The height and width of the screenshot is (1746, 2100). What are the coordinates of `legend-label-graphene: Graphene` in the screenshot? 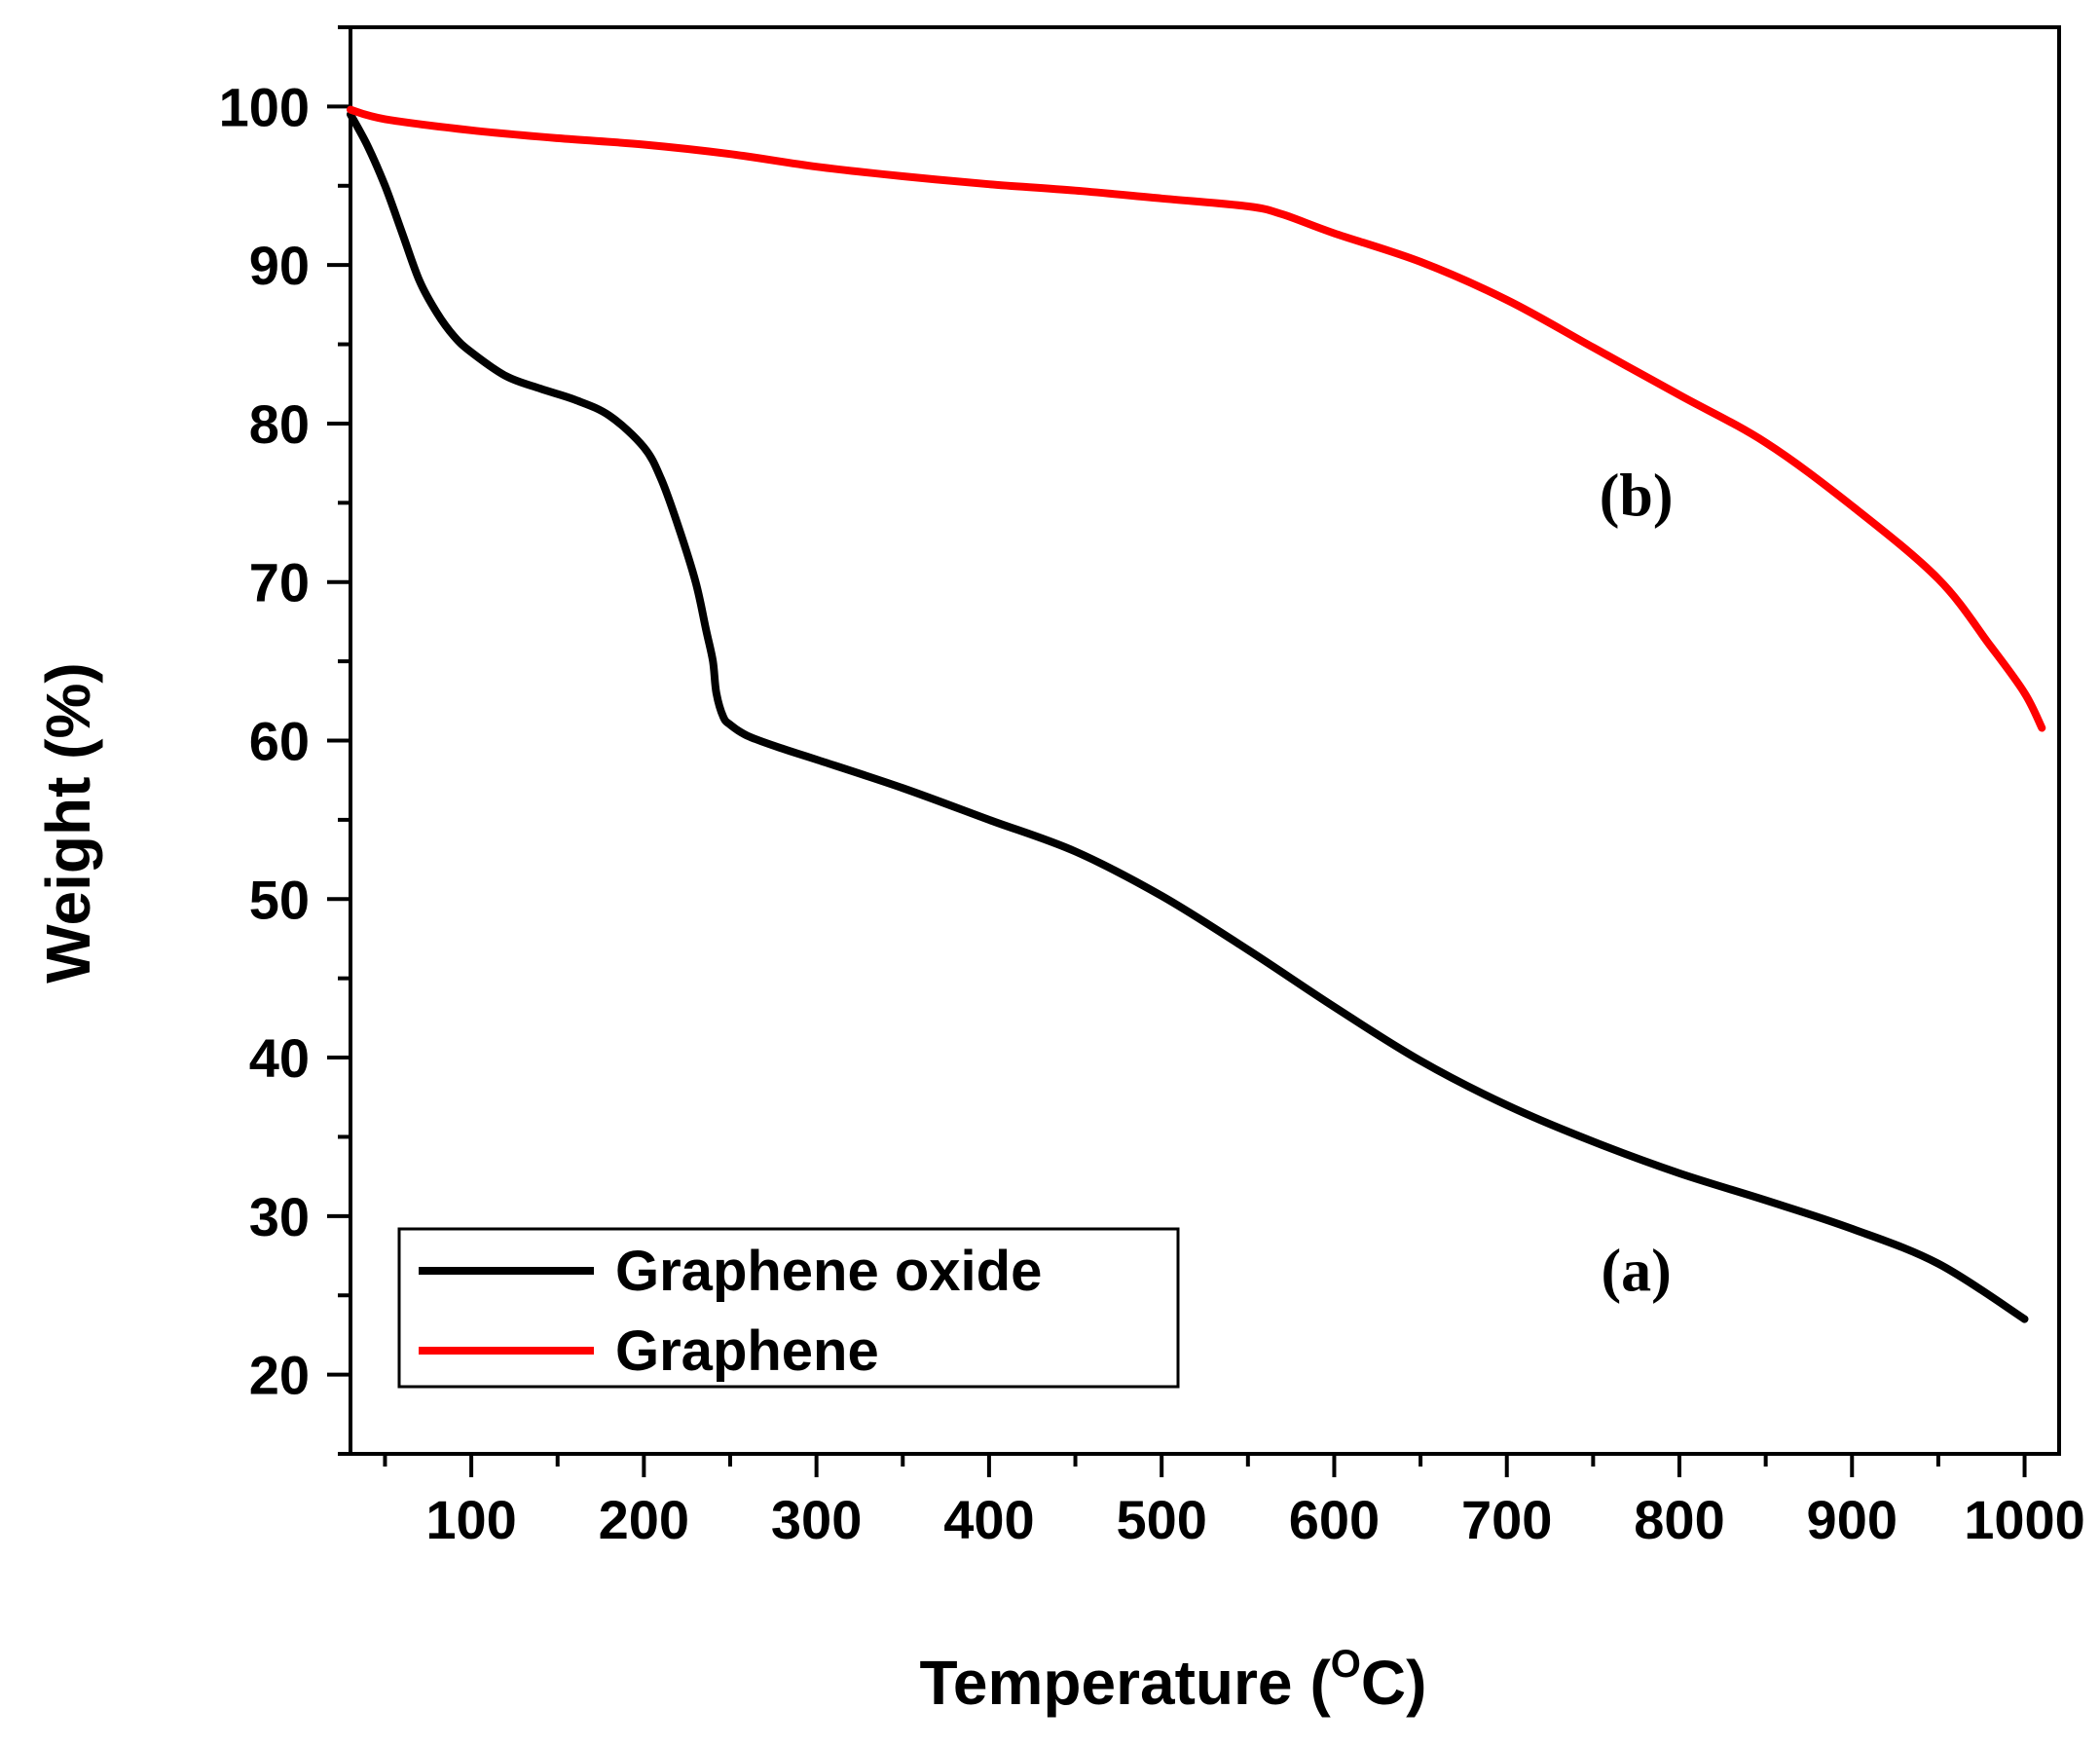 It's located at (747, 1351).